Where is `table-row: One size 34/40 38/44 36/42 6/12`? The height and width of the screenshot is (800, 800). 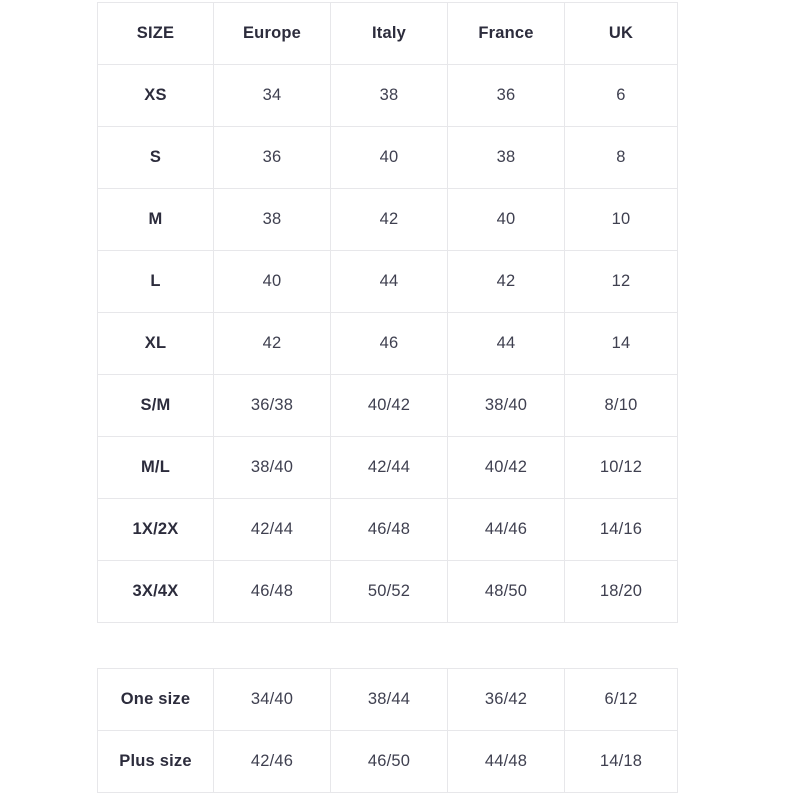
table-row: One size 34/40 38/44 36/42 6/12 is located at coordinates (387, 699).